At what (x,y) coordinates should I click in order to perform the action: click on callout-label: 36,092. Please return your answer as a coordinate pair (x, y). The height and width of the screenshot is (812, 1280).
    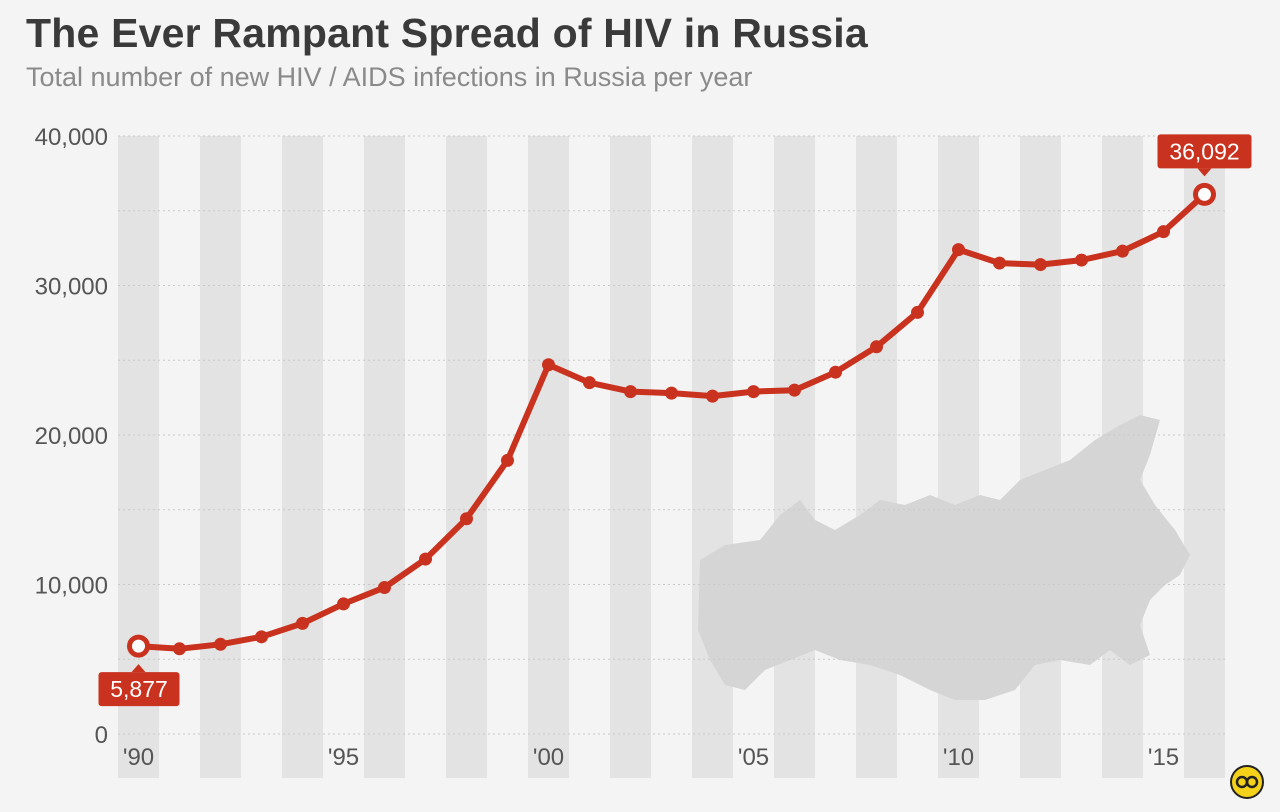
    Looking at the image, I should click on (1204, 151).